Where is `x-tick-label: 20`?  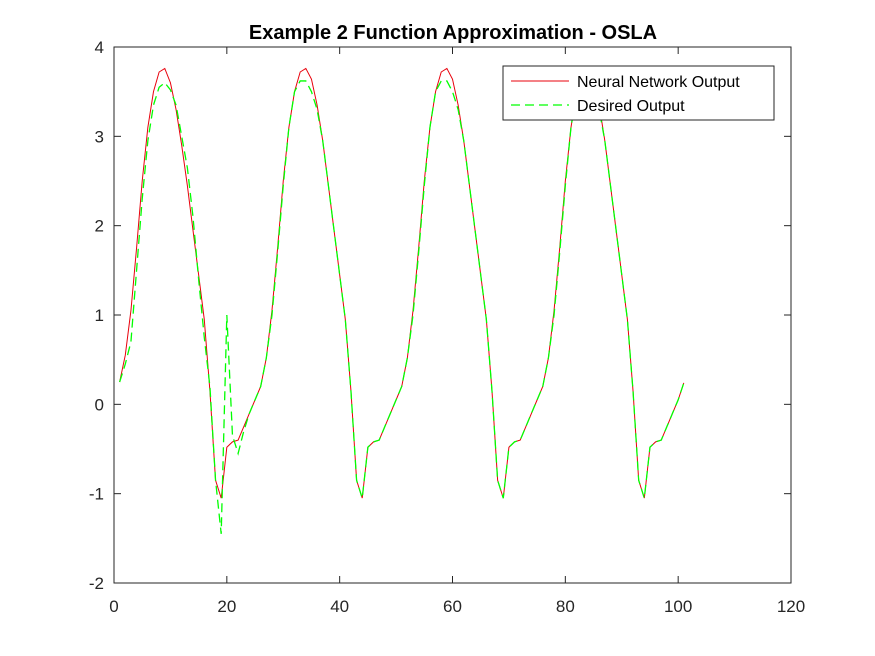
x-tick-label: 20 is located at coordinates (226, 606).